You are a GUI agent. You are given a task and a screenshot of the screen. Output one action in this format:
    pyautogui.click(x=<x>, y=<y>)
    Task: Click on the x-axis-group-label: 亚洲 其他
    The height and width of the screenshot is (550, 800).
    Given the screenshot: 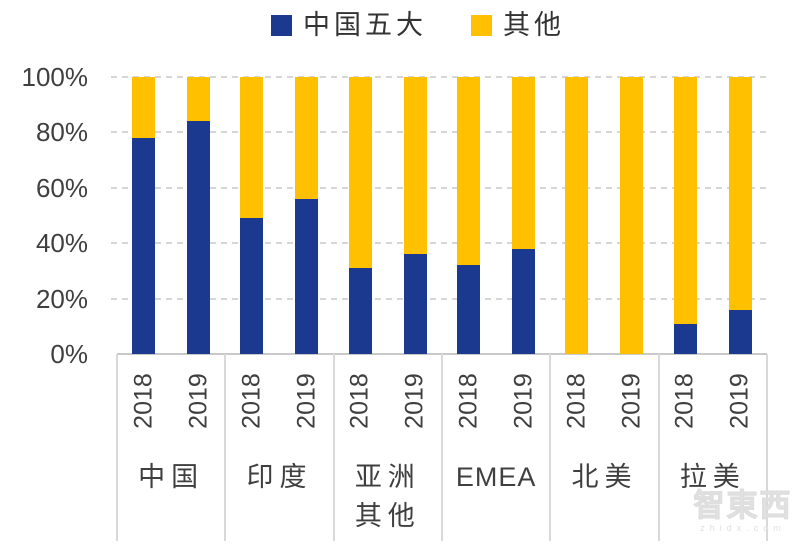 What is the action you would take?
    pyautogui.click(x=387, y=497)
    